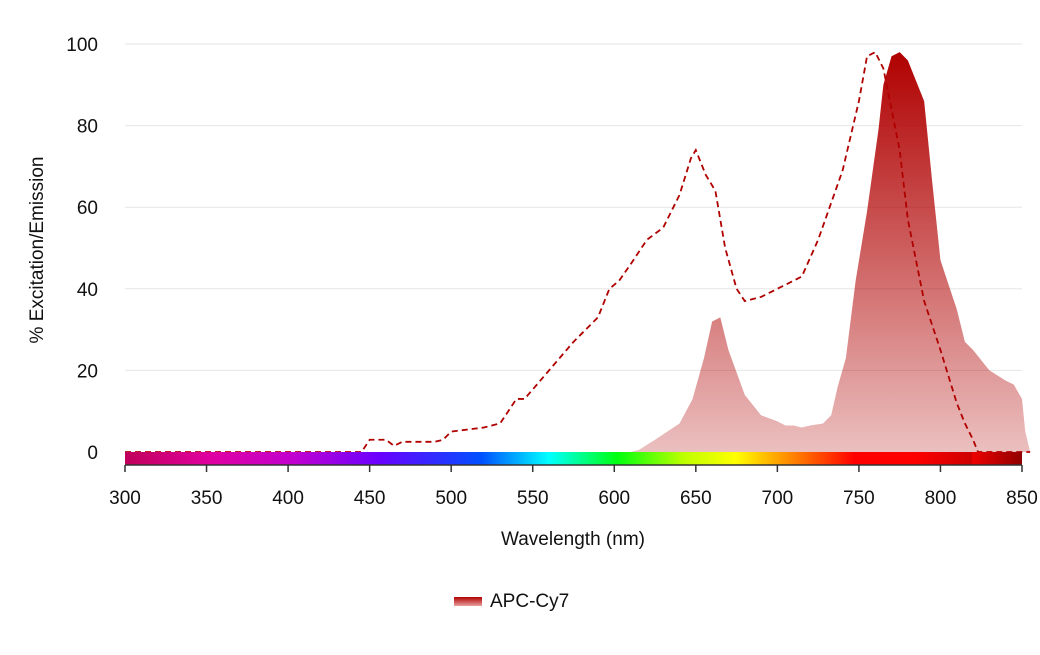  Describe the element at coordinates (941, 498) in the screenshot. I see `x-tick-label: 800` at that location.